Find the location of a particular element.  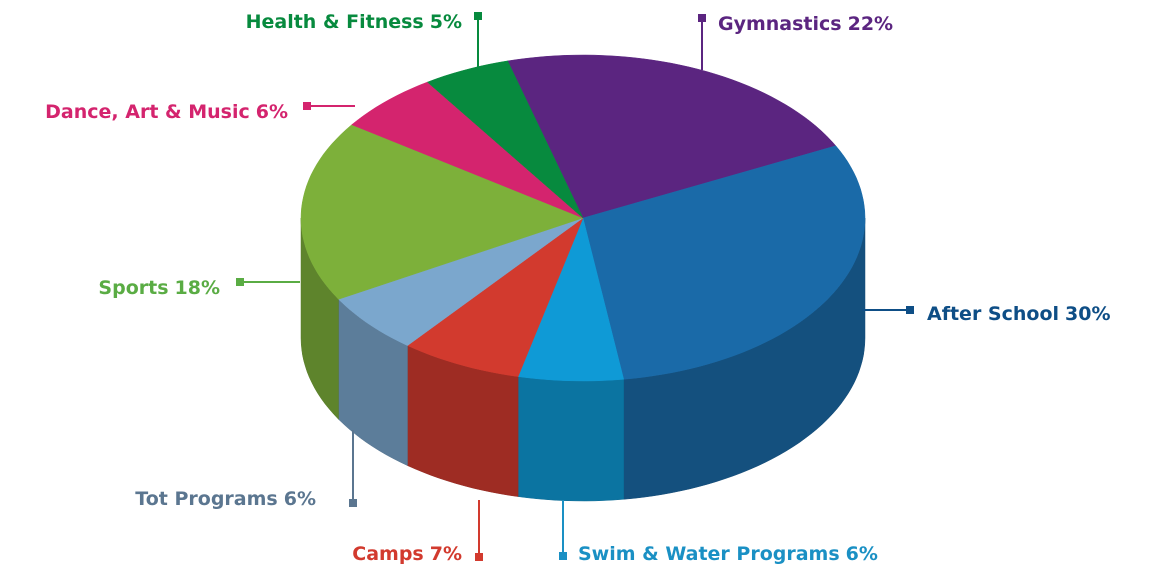

value-label: 18% is located at coordinates (197, 288).